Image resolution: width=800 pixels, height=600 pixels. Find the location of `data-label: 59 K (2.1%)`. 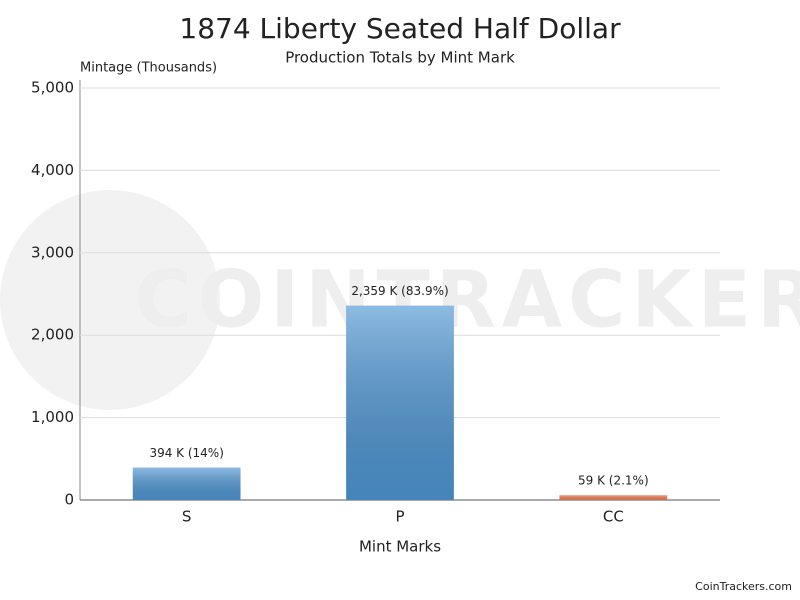

data-label: 59 K (2.1%) is located at coordinates (613, 481).